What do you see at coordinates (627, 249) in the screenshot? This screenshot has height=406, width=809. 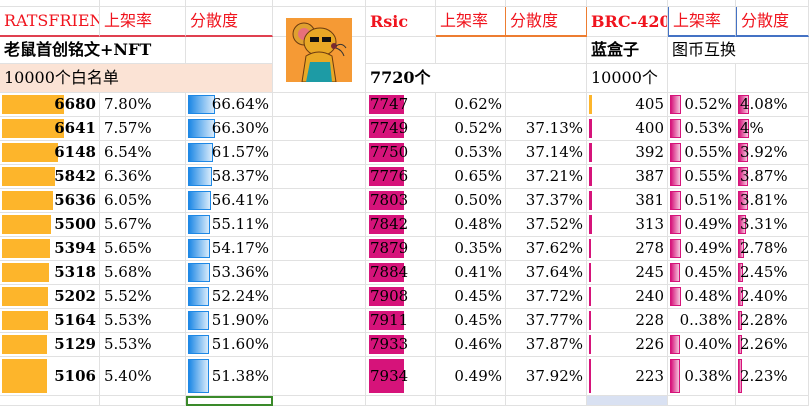 I see `brc-count-cell: 278` at bounding box center [627, 249].